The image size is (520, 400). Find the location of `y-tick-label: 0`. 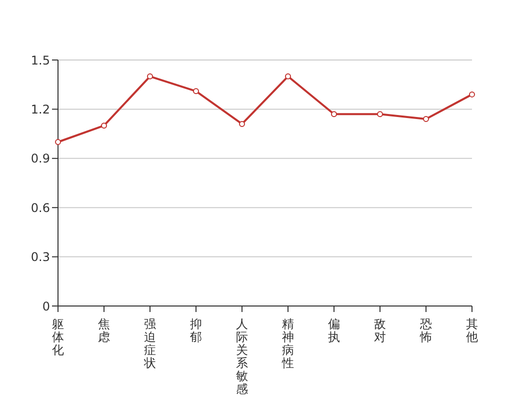

y-tick-label: 0 is located at coordinates (46, 306).